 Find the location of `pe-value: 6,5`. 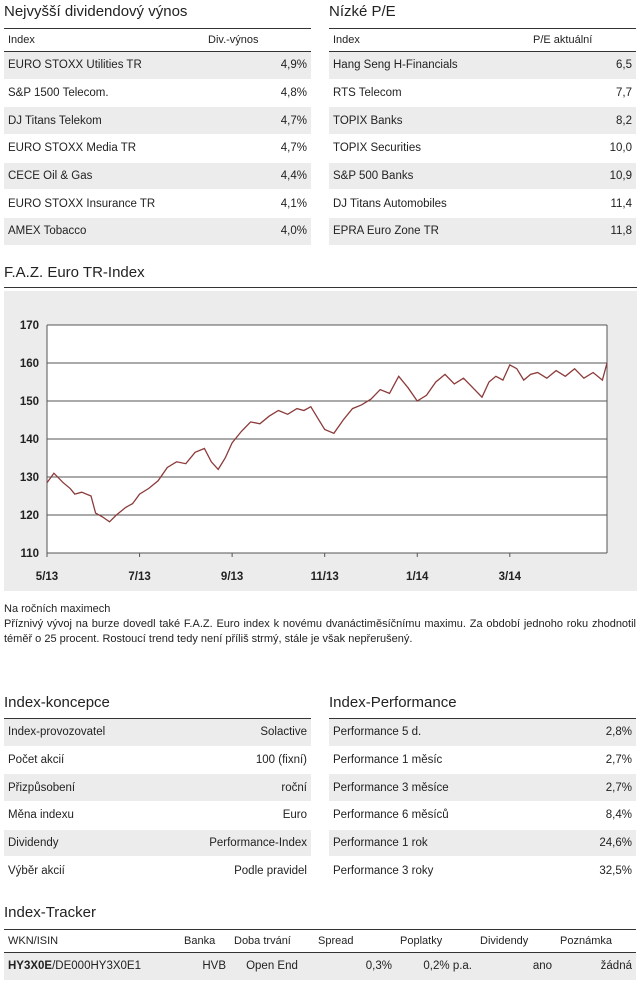

pe-value: 6,5 is located at coordinates (582, 65).